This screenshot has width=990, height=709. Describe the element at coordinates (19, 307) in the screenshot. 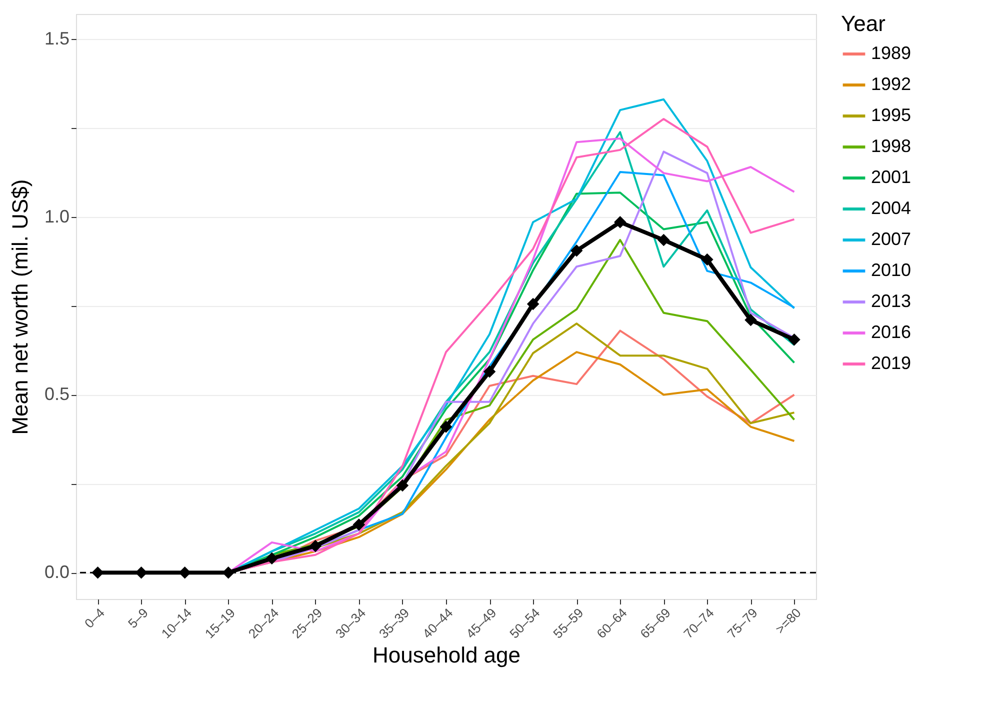

I see `y-axis-title: Mean net worth (mil. US$)` at that location.